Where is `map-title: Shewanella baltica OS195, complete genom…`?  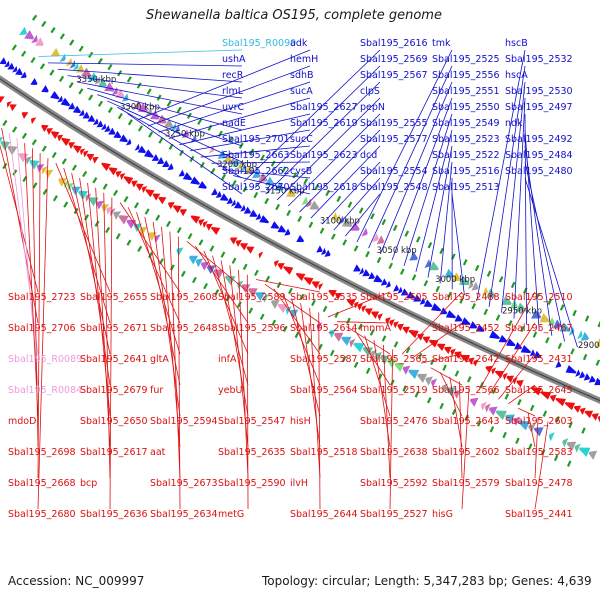
map-title: Shewanella baltica OS195, complete genom… is located at coordinates (294, 15).